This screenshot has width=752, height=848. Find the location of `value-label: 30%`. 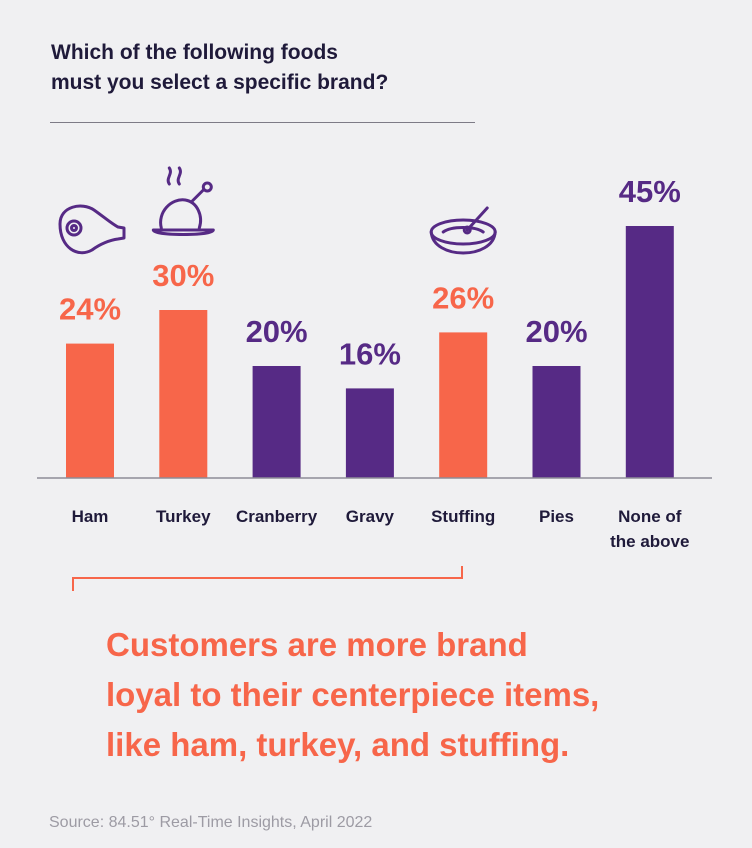

value-label: 30% is located at coordinates (183, 275).